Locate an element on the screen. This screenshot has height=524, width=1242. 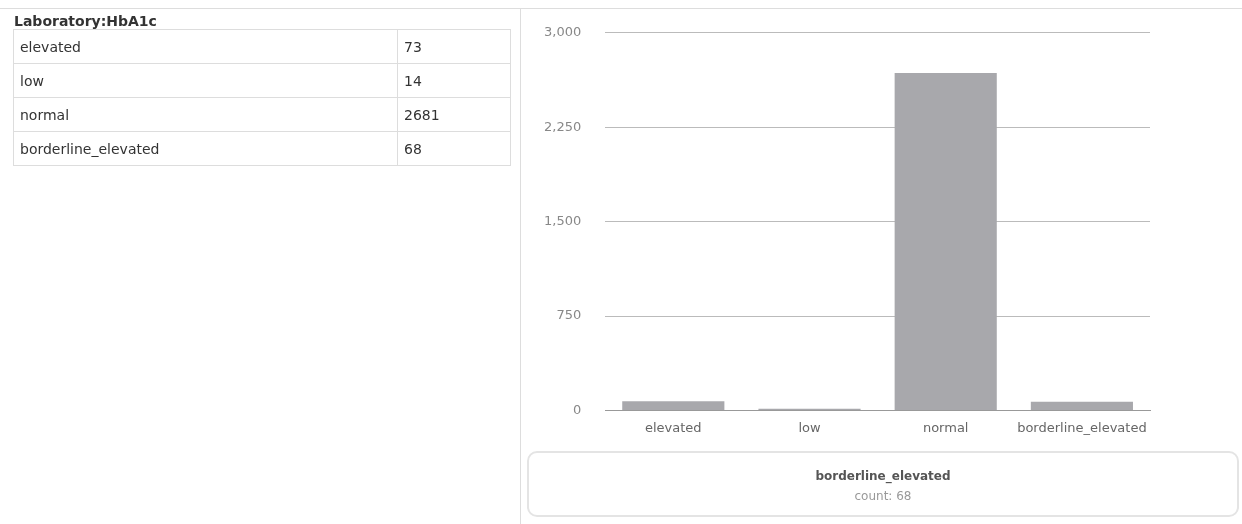
y-tick-label: 2,250 is located at coordinates (563, 126).